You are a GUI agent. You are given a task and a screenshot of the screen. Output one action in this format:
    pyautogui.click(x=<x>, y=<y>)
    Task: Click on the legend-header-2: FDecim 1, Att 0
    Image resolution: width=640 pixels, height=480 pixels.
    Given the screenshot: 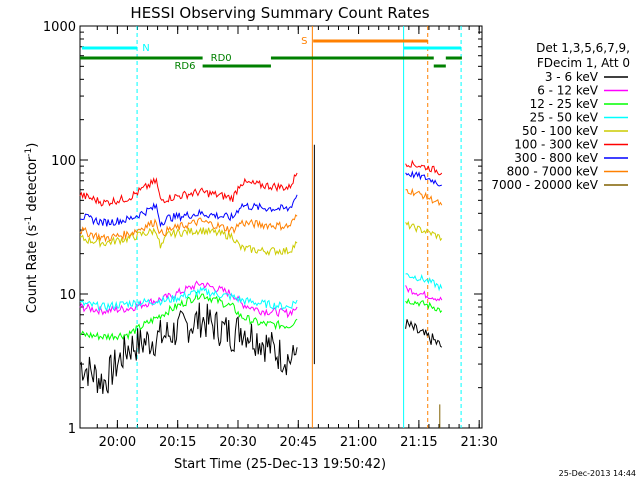 What is the action you would take?
    pyautogui.click(x=583, y=63)
    